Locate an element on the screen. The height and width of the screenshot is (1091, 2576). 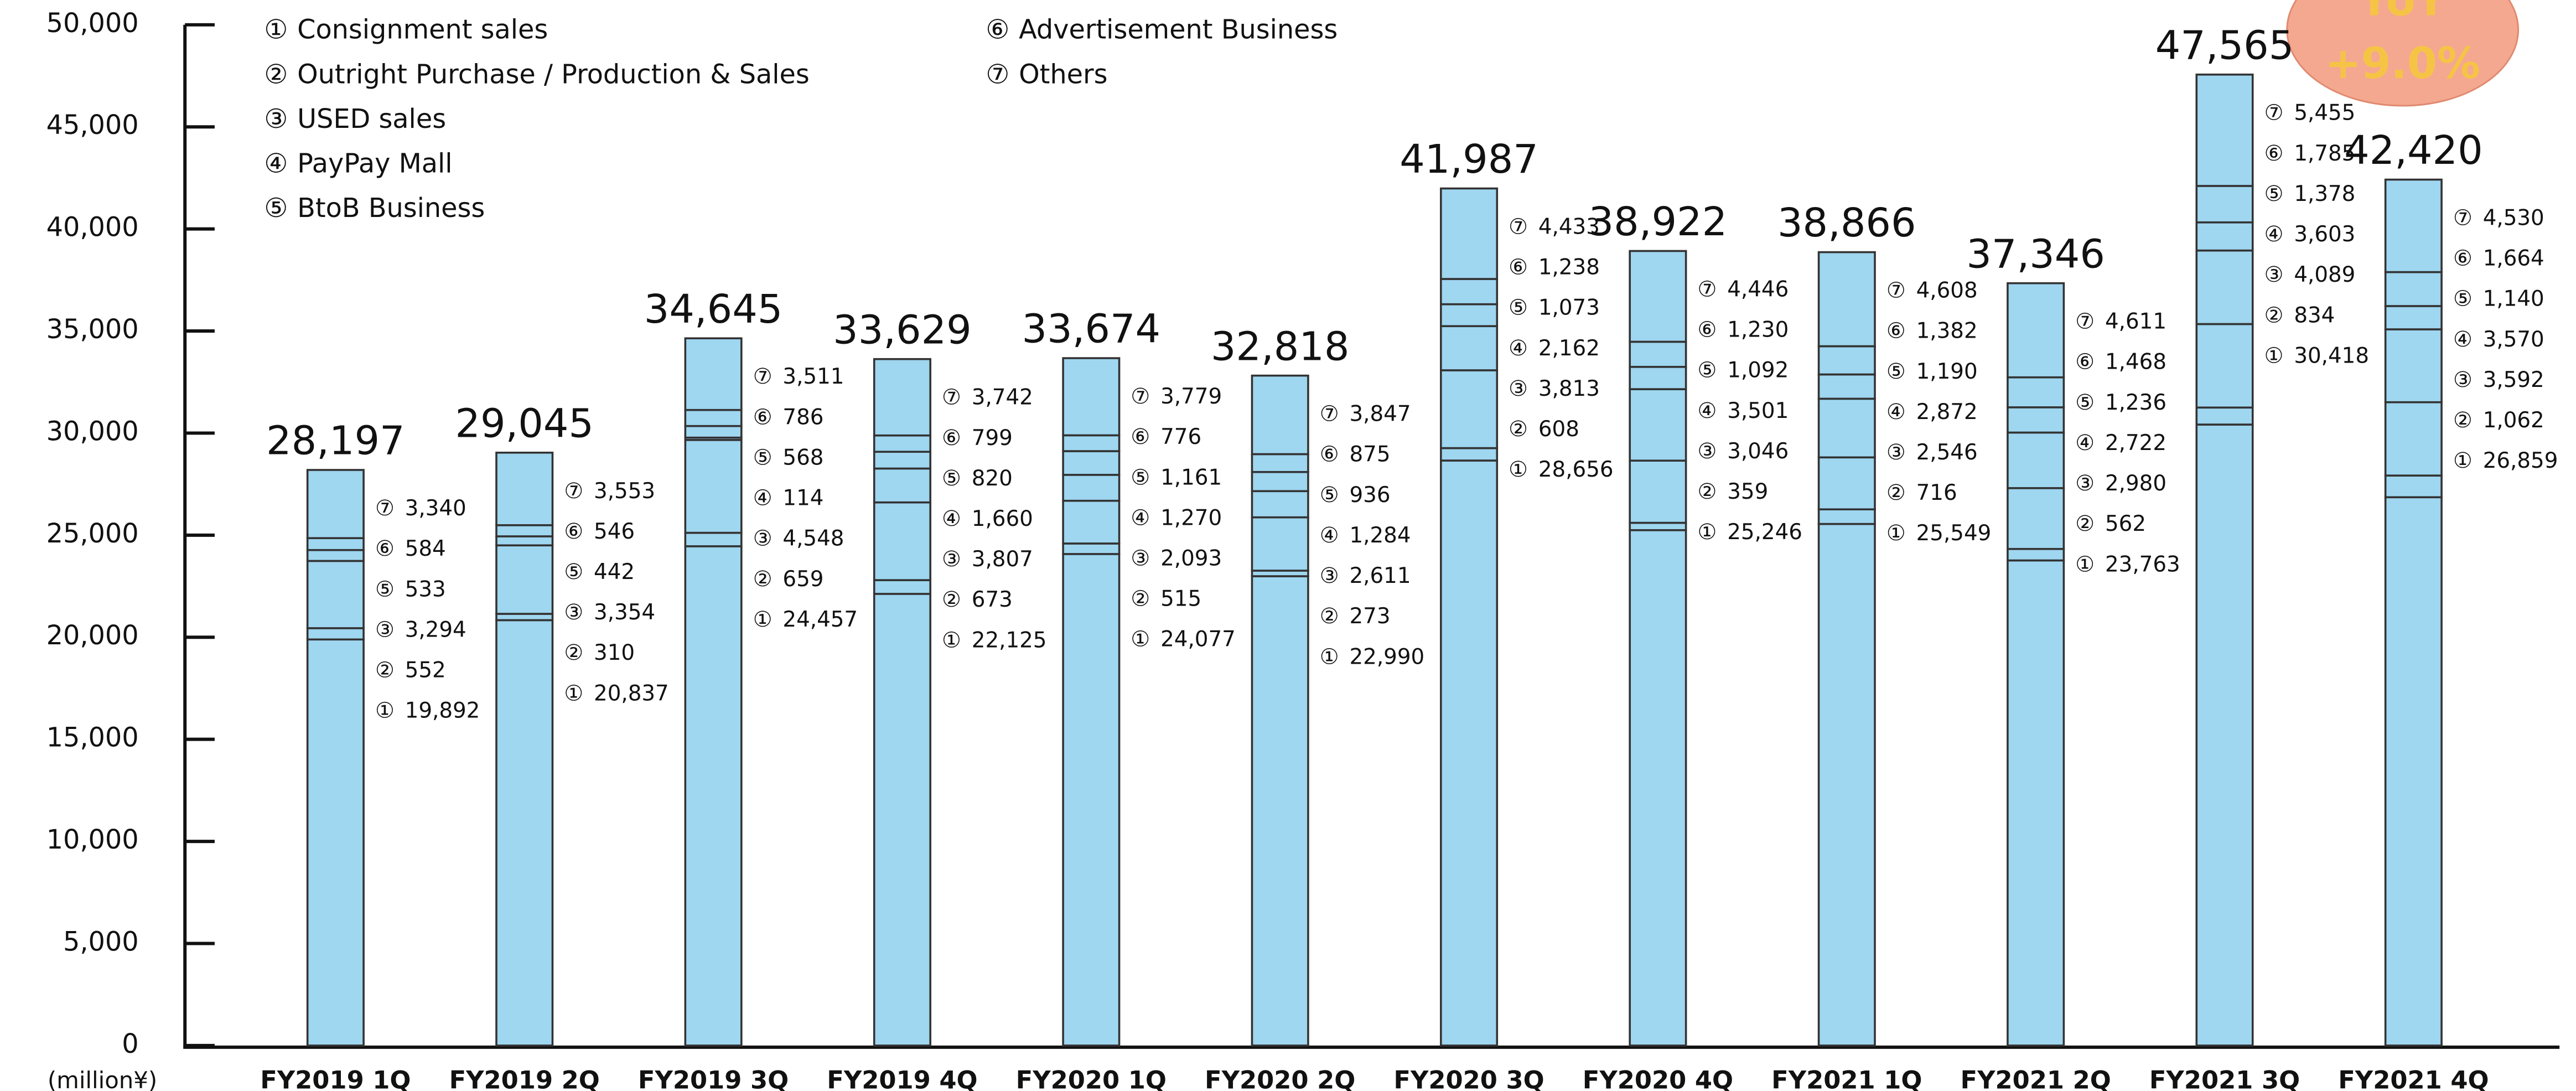
x-tick-label: FY2021 2Q is located at coordinates (2036, 1078).